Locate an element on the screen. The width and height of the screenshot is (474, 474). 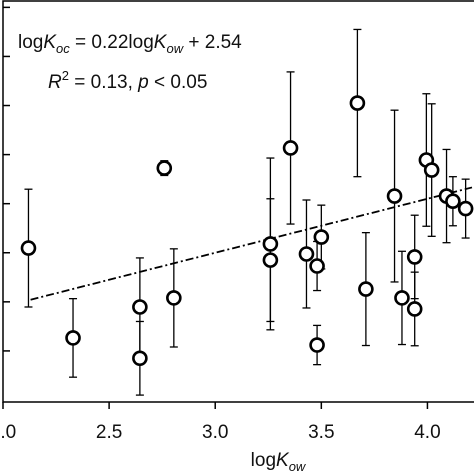
x-axis-label: logKow is located at coordinates (279, 462).